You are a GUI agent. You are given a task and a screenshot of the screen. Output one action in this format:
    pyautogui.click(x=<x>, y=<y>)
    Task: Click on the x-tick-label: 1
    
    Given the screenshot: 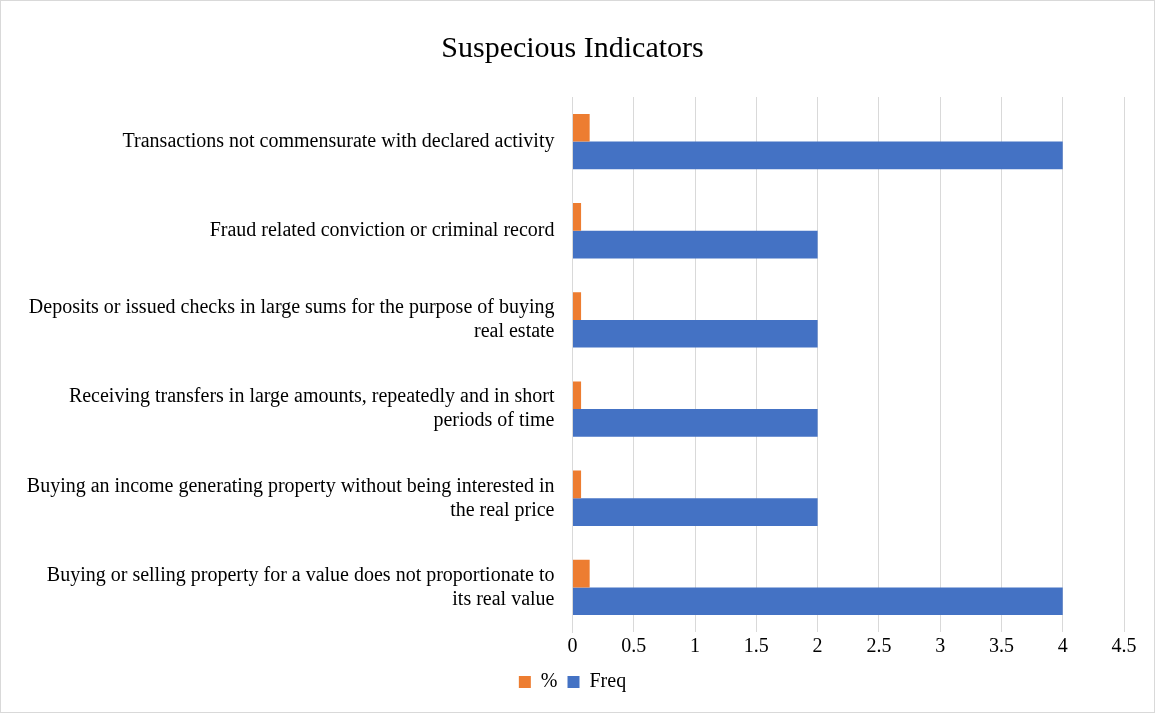 What is the action you would take?
    pyautogui.click(x=695, y=645)
    